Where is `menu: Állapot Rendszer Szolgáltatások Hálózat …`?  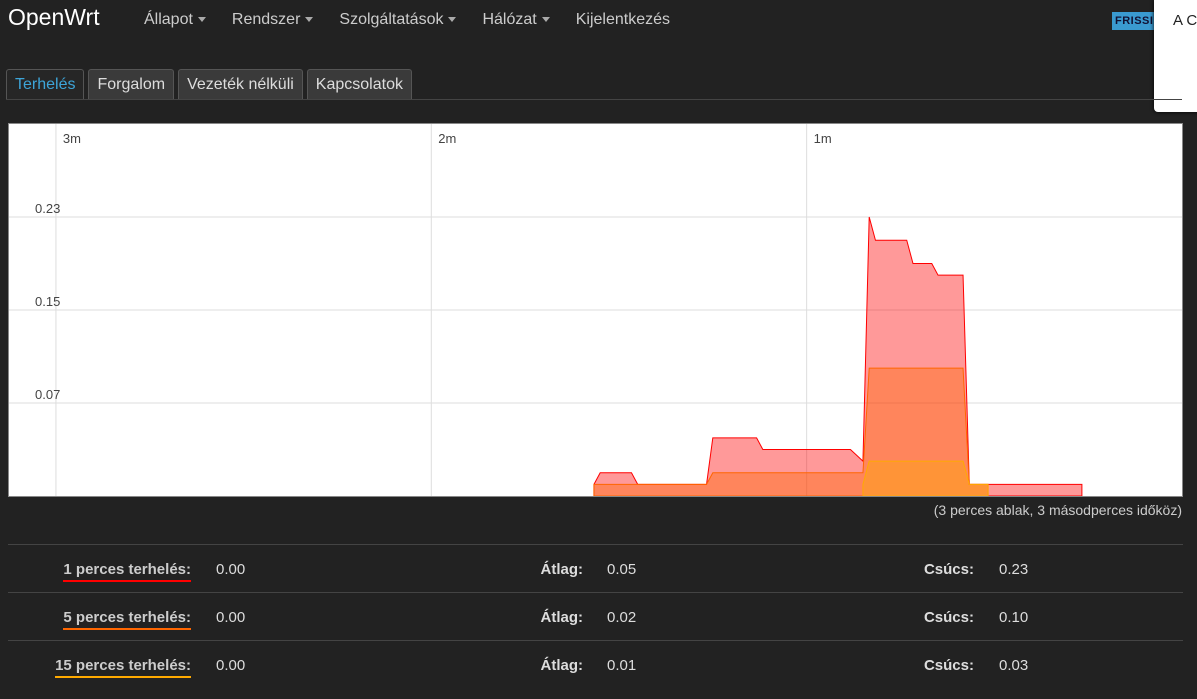 menu: Állapot Rendszer Szolgáltatások Hálózat … is located at coordinates (420, 20).